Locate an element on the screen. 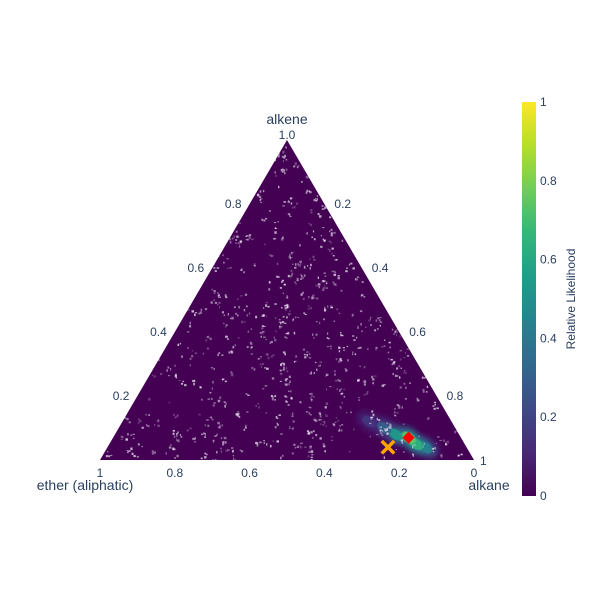 This screenshot has width=600, height=600. x-marker-stroke is located at coordinates (388, 447).